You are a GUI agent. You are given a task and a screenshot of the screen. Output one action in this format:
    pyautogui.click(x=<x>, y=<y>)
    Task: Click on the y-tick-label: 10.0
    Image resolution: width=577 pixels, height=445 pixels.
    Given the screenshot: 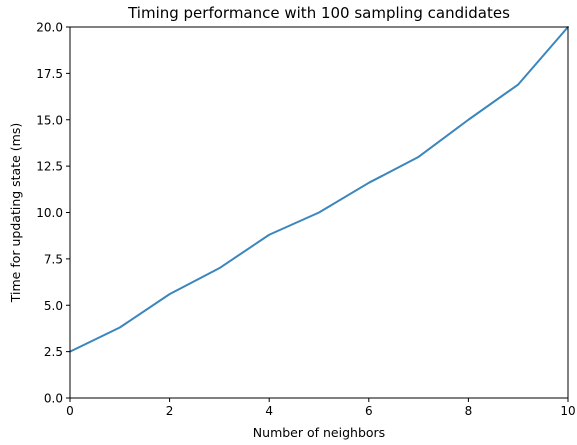 What is the action you would take?
    pyautogui.click(x=49, y=213)
    